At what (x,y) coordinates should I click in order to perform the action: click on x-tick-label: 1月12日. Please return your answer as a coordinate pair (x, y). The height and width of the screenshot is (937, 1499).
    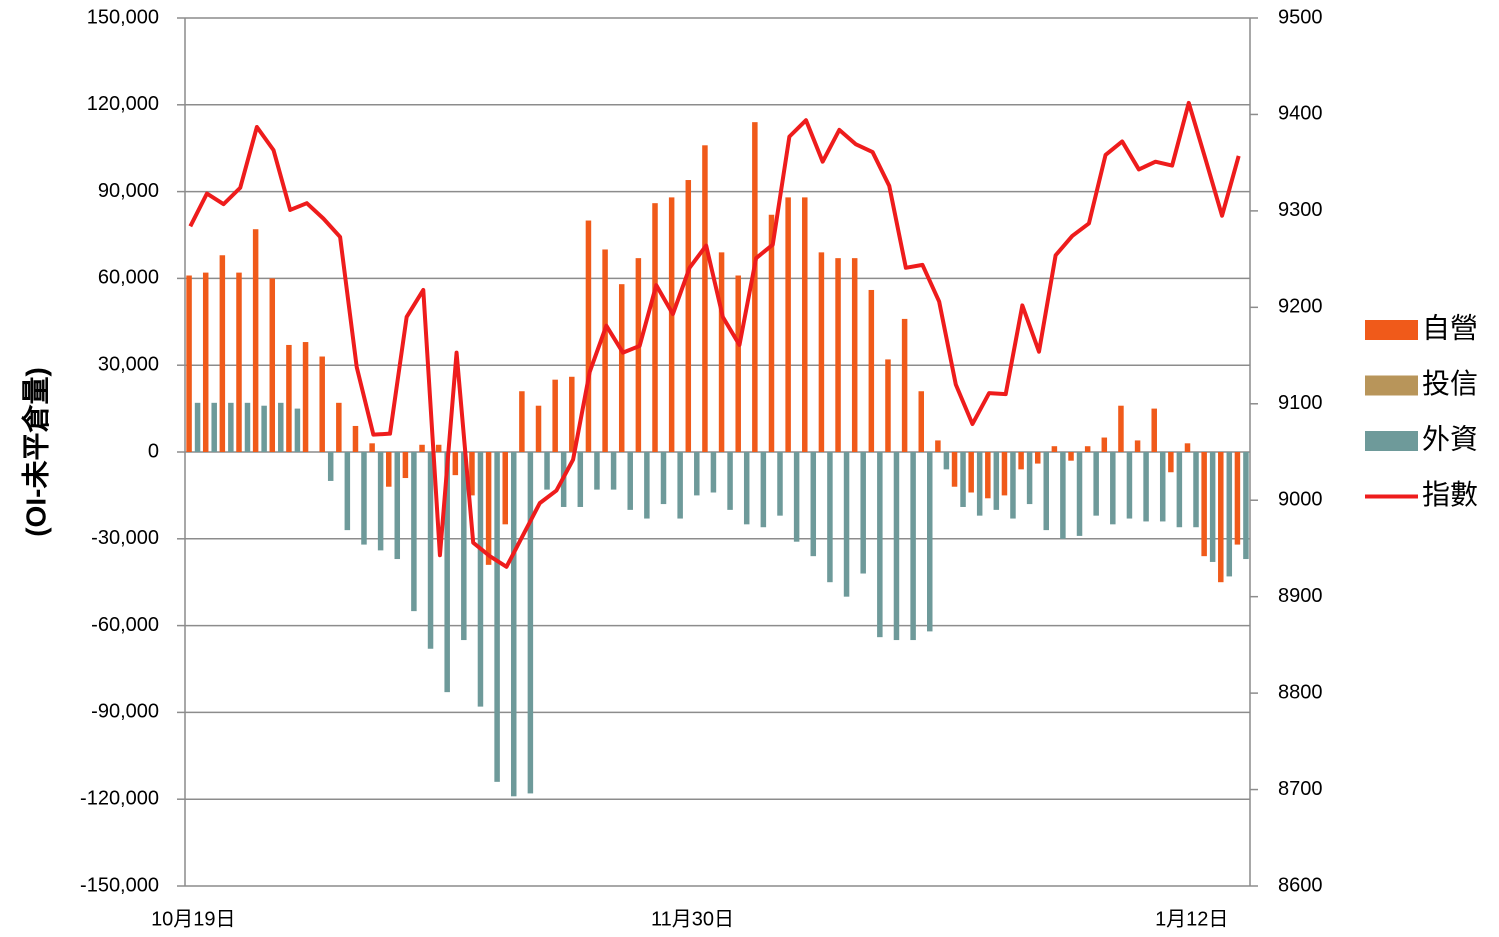
    Looking at the image, I should click on (1191, 919).